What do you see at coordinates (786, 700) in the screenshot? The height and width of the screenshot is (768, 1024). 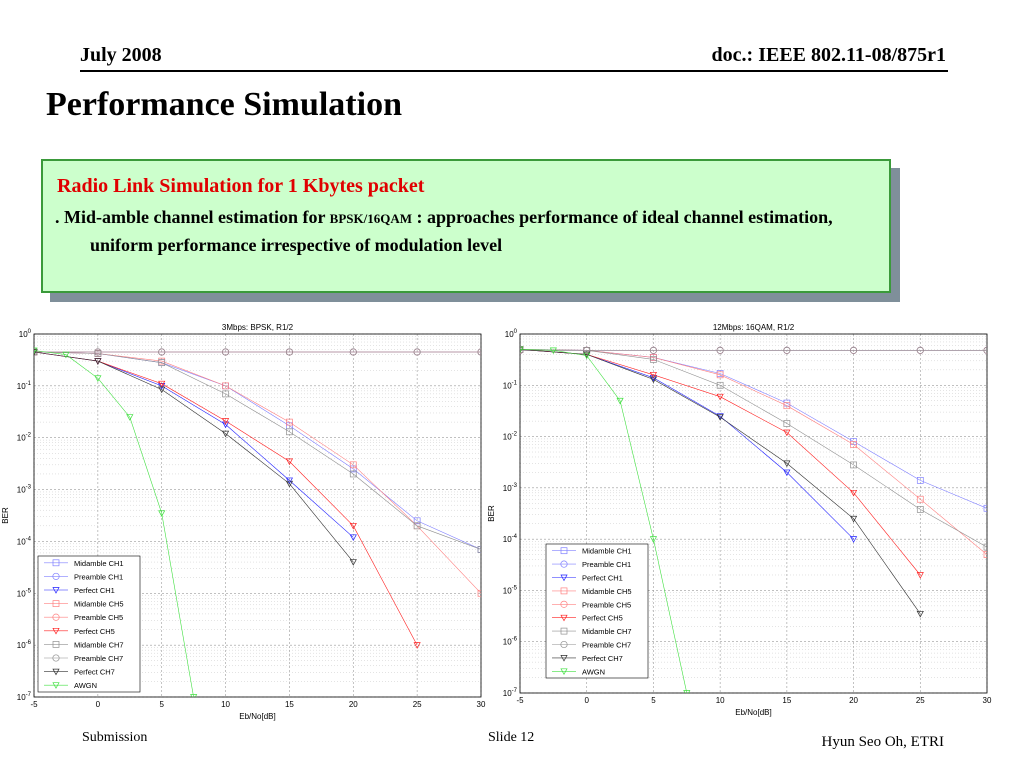 I see `x-tick-label: 15` at bounding box center [786, 700].